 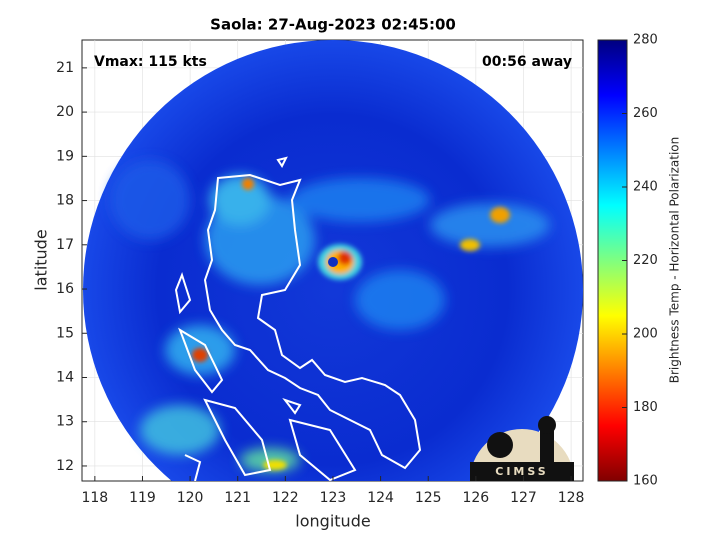 I want to click on colorbar-tick-label: 280, so click(x=645, y=40).